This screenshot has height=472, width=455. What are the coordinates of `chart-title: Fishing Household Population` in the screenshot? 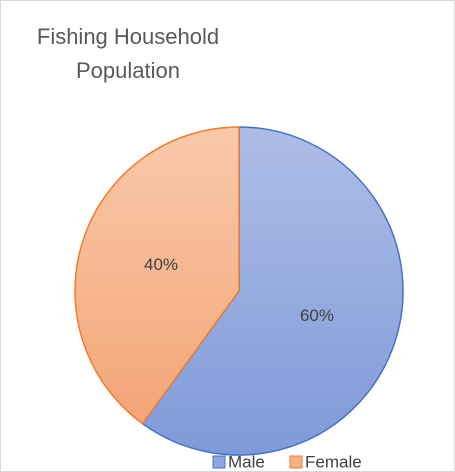 It's located at (128, 53).